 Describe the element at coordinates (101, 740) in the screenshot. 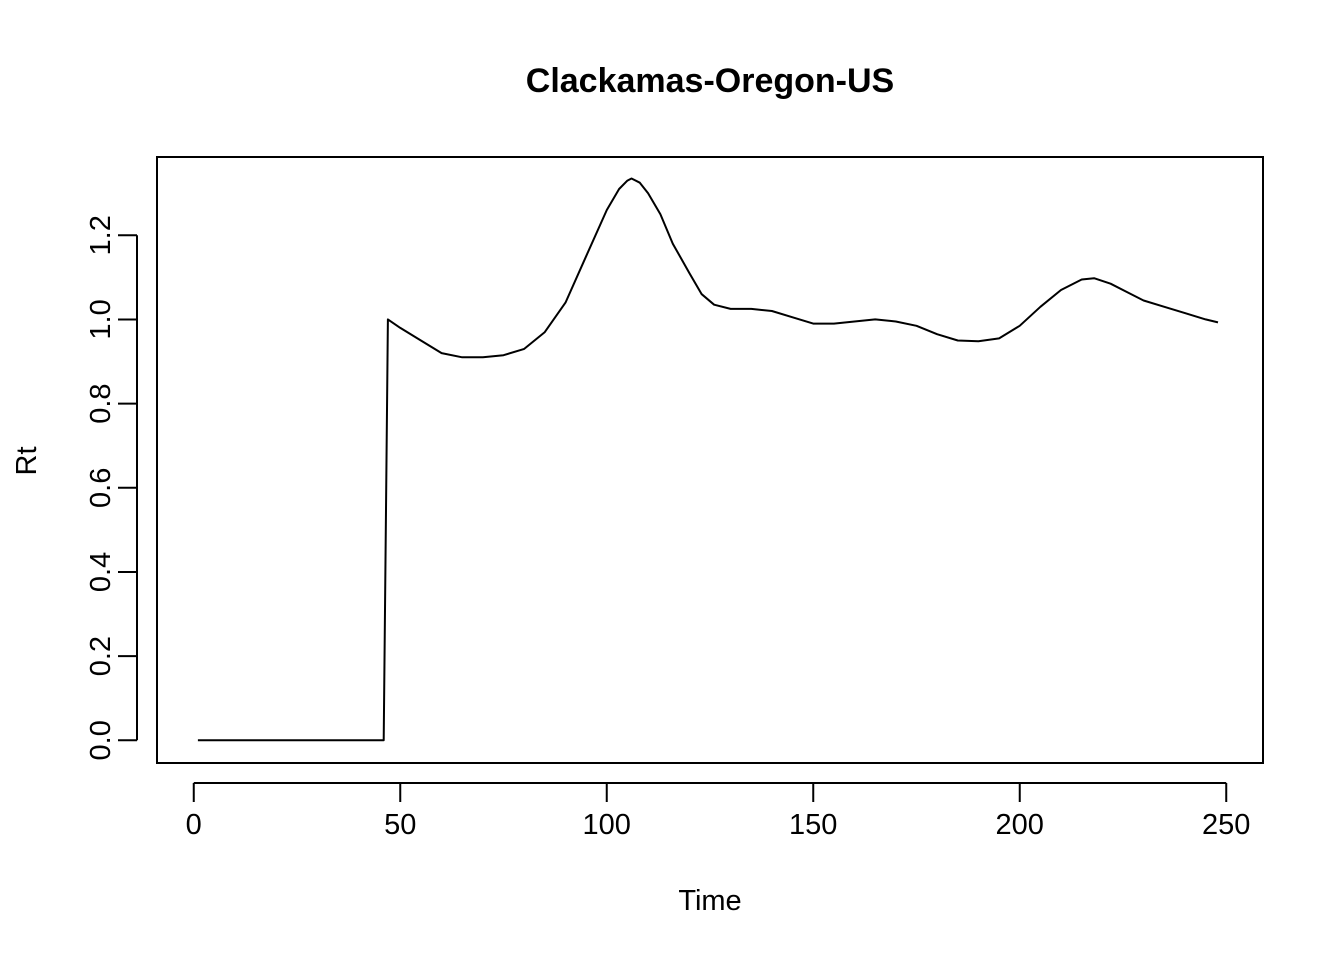

I see `y-tick-label: 0.0` at that location.